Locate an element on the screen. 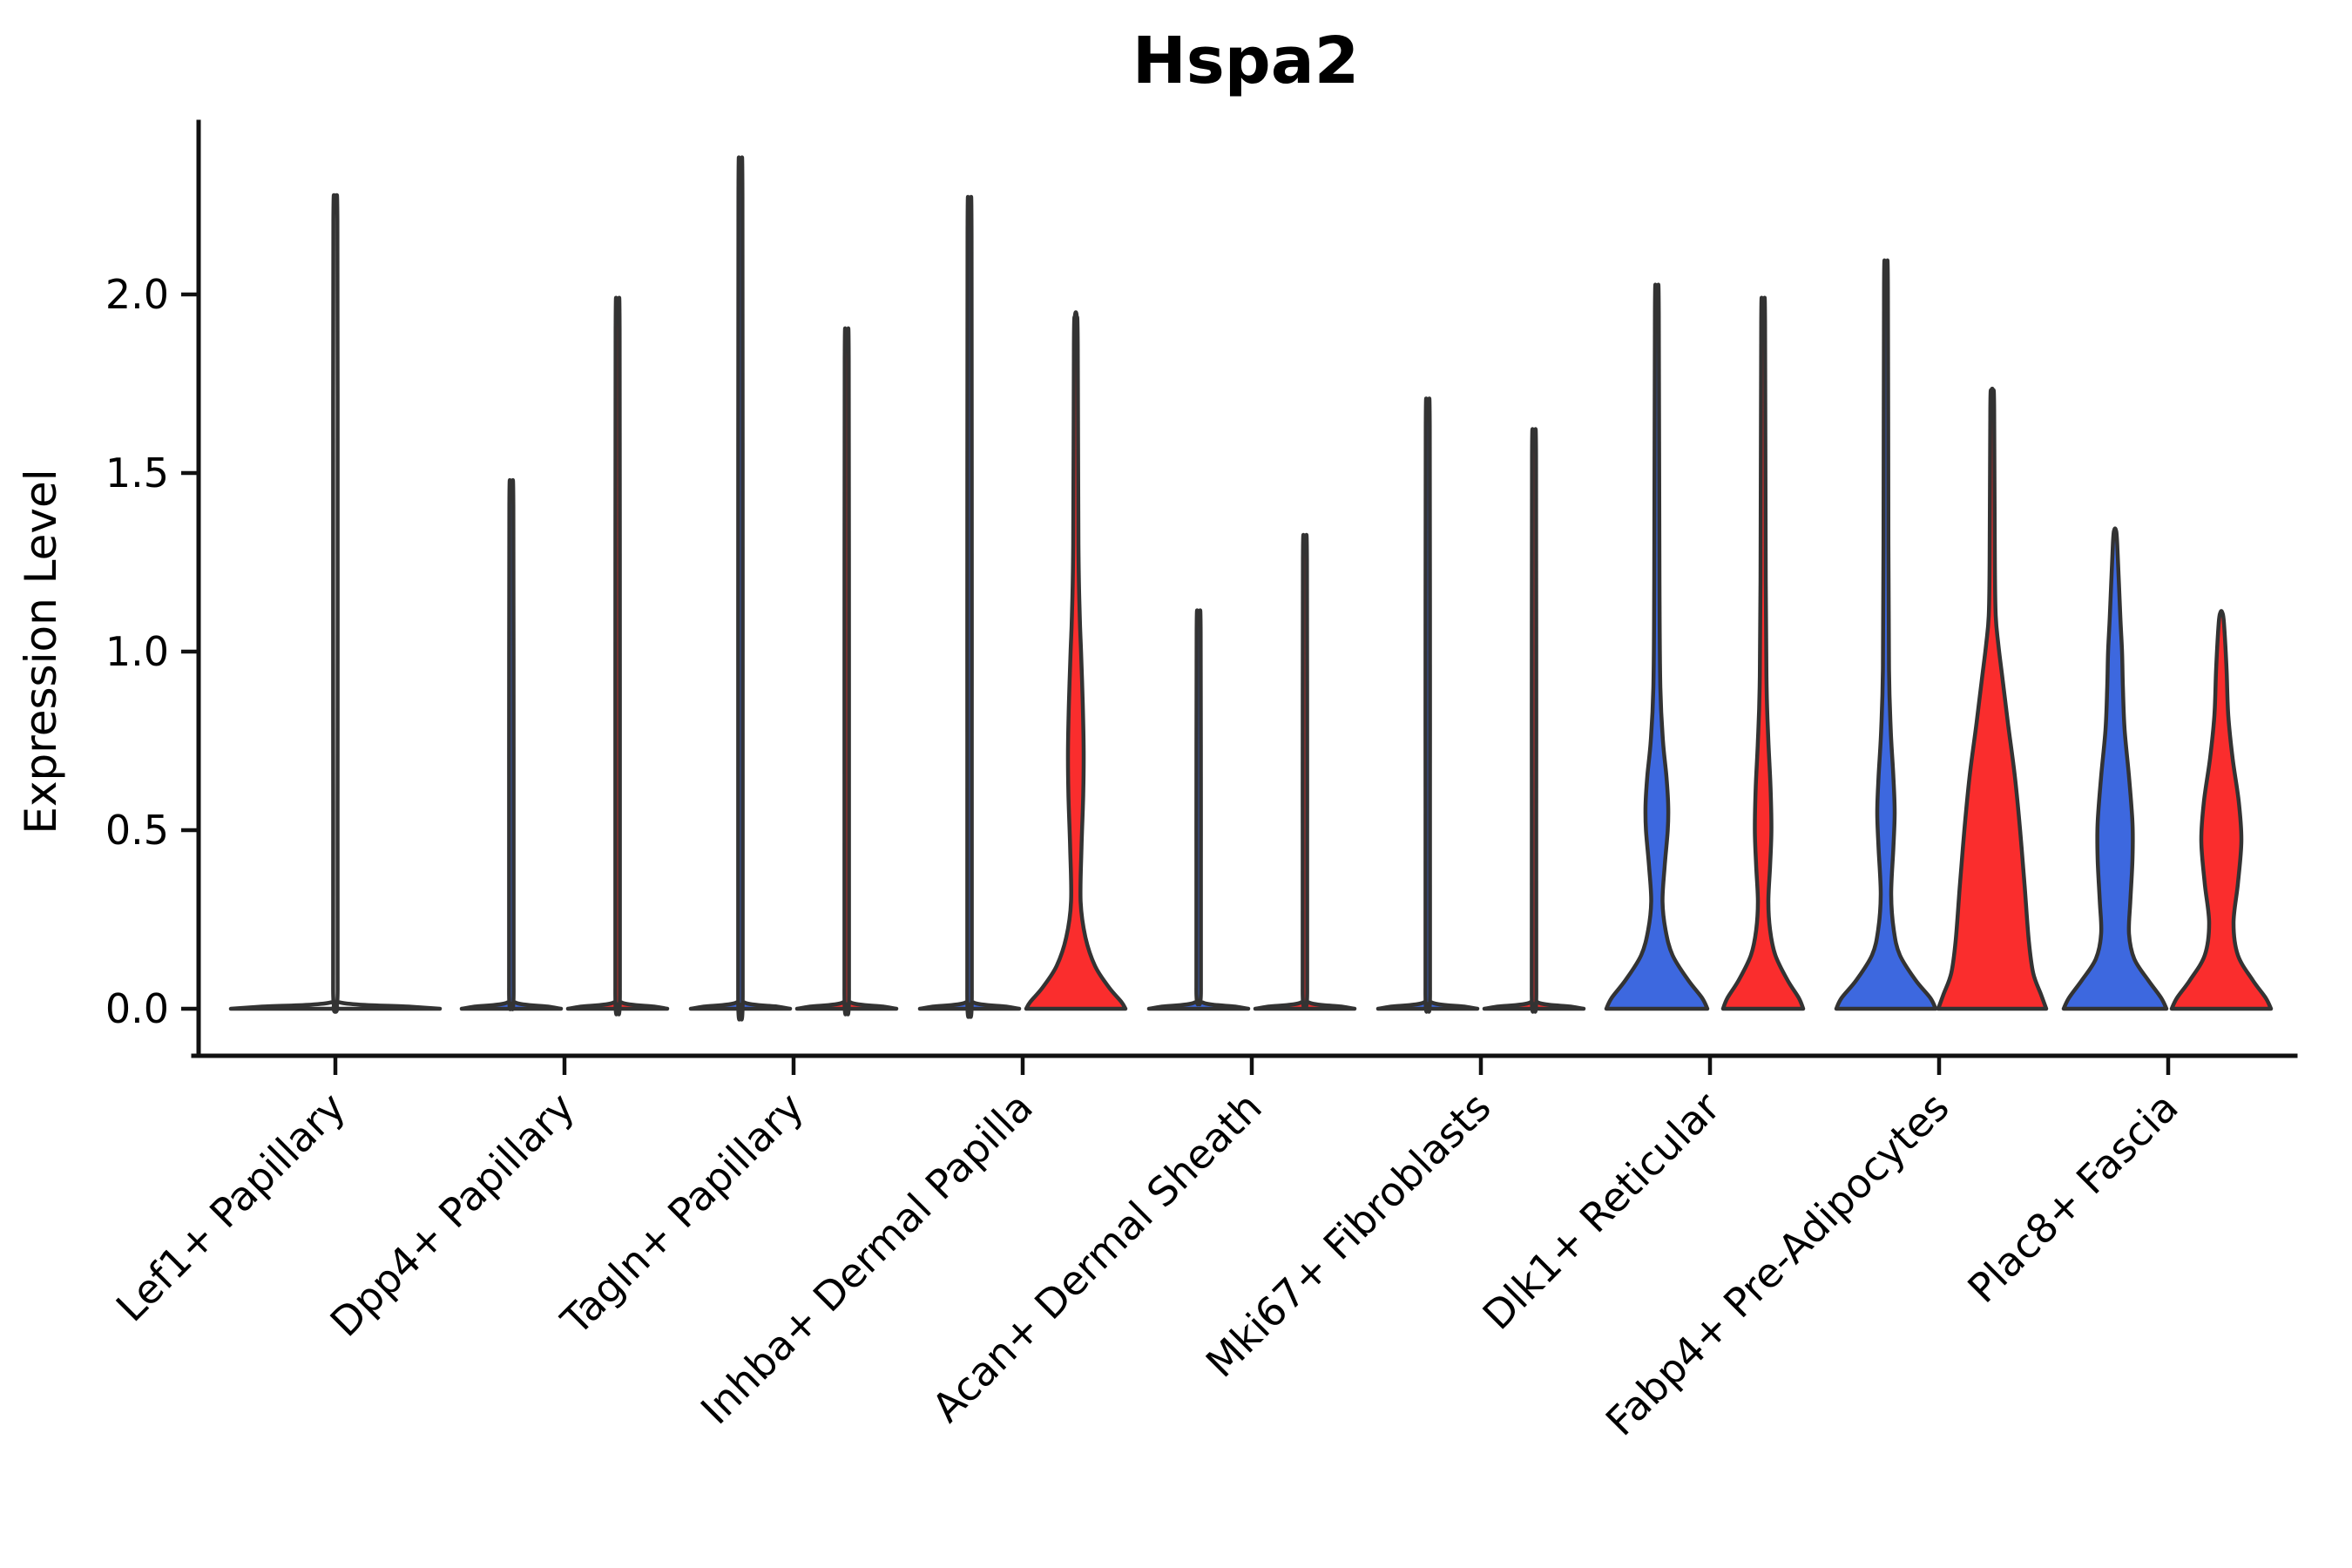 This screenshot has width=2352, height=1568. y-tick-label: 0.5 is located at coordinates (137, 830).